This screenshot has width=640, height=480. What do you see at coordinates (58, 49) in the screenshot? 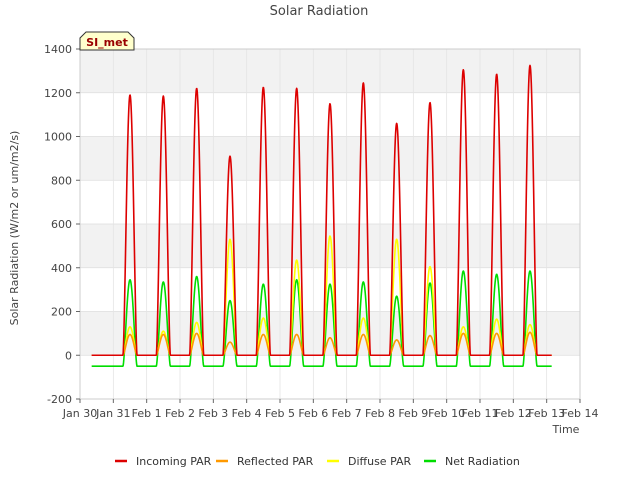
I see `y-tick-label: 1400` at bounding box center [58, 49].